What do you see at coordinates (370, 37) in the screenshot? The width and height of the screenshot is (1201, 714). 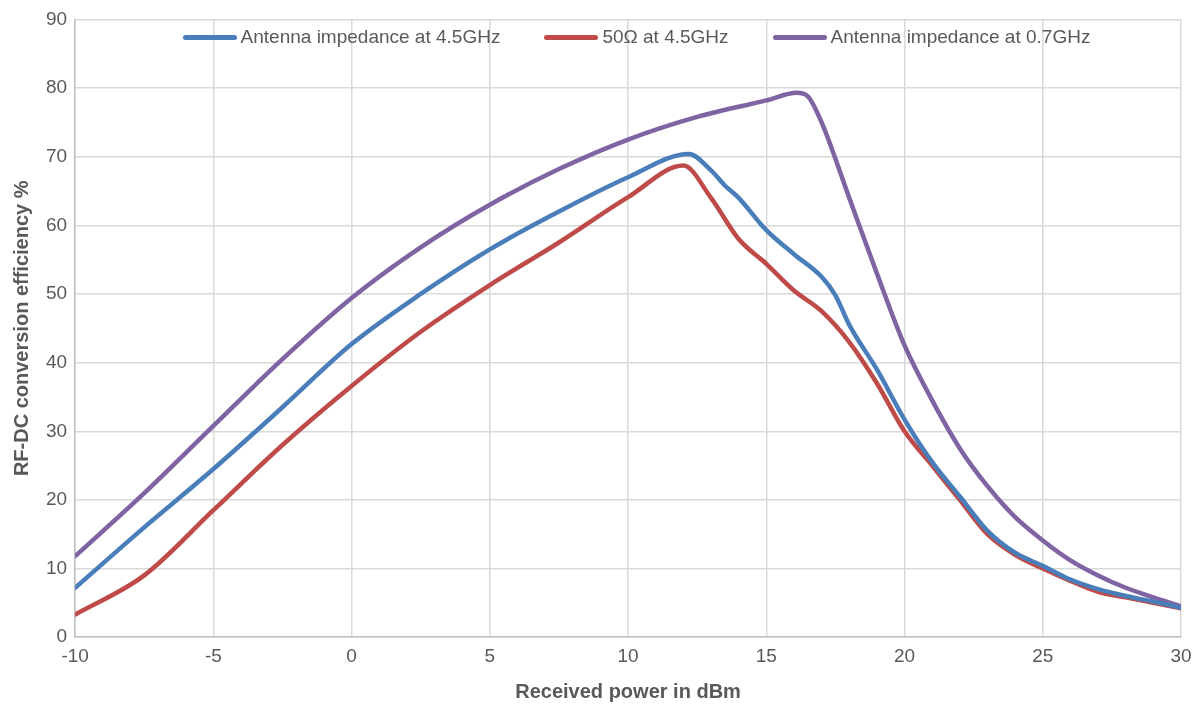 I see `legend-label: Antenna impedance at 4.5GHz` at bounding box center [370, 37].